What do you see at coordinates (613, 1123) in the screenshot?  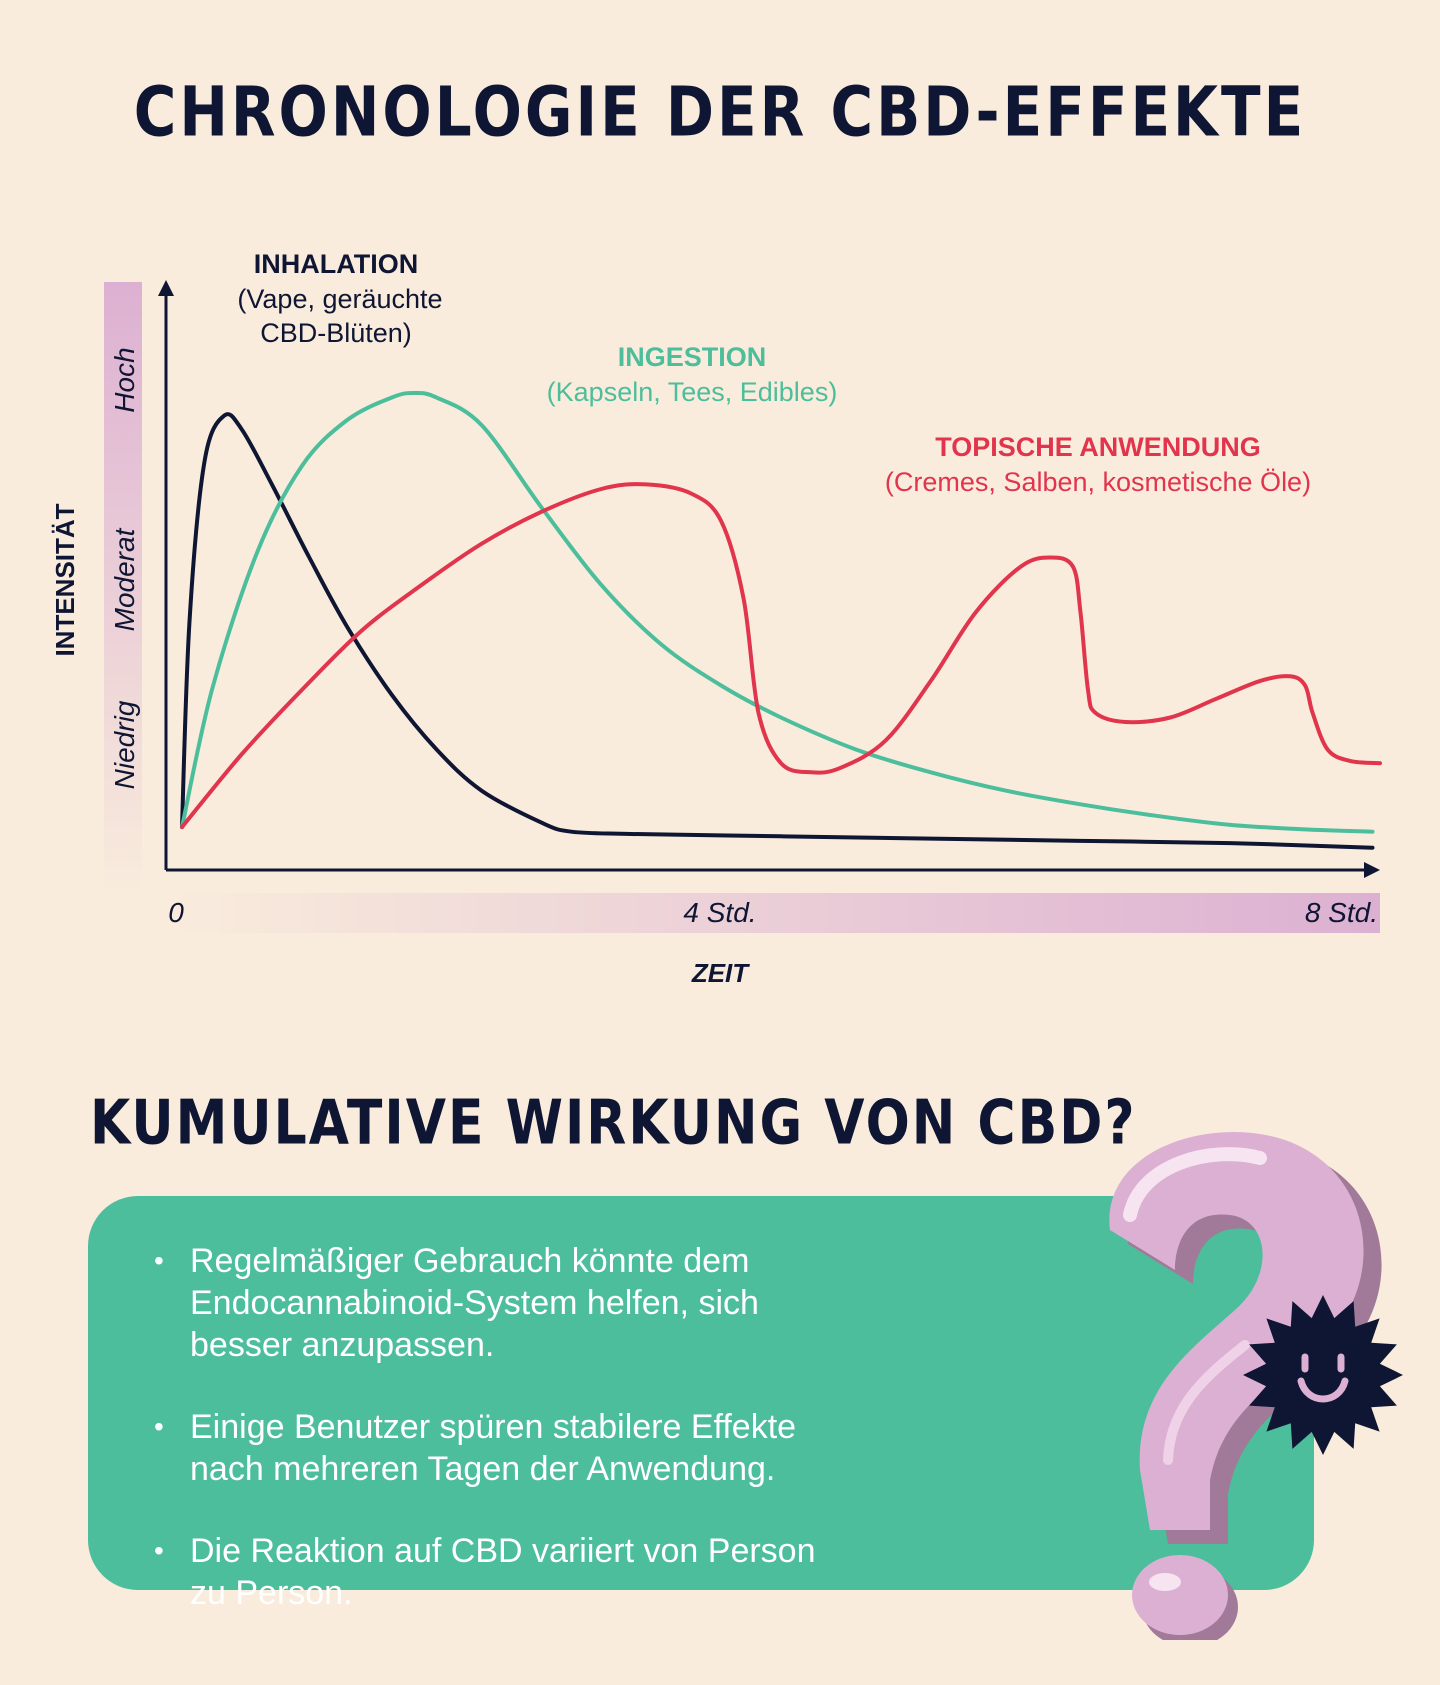 I see `section-title: KUMULATIVE WIRKUNG VON CBD?` at bounding box center [613, 1123].